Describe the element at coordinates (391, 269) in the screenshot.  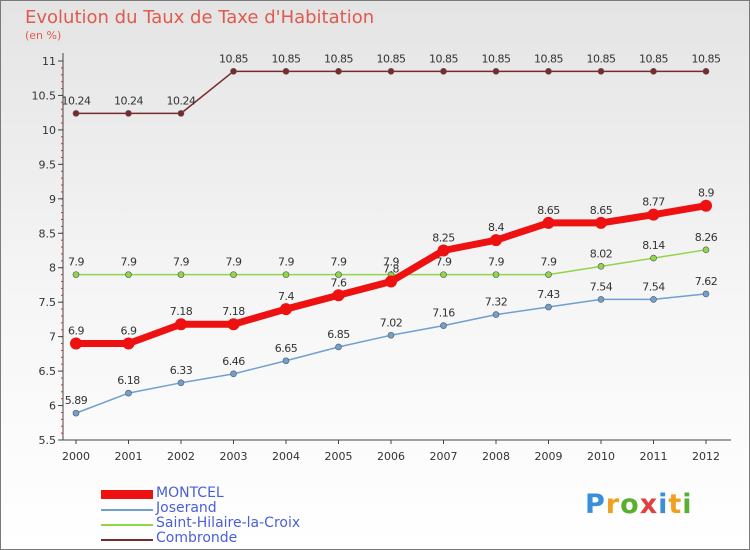
I see `data-label-montcel: 7.8` at that location.